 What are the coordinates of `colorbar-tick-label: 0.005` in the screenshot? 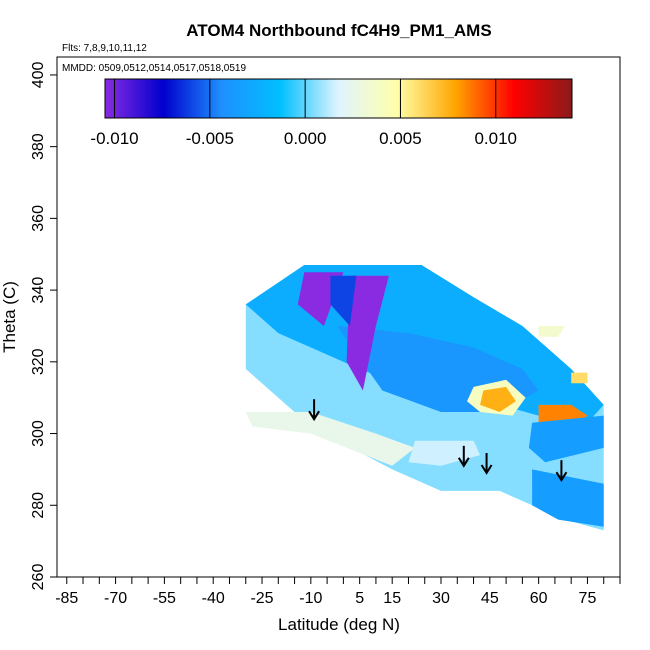 It's located at (400, 138).